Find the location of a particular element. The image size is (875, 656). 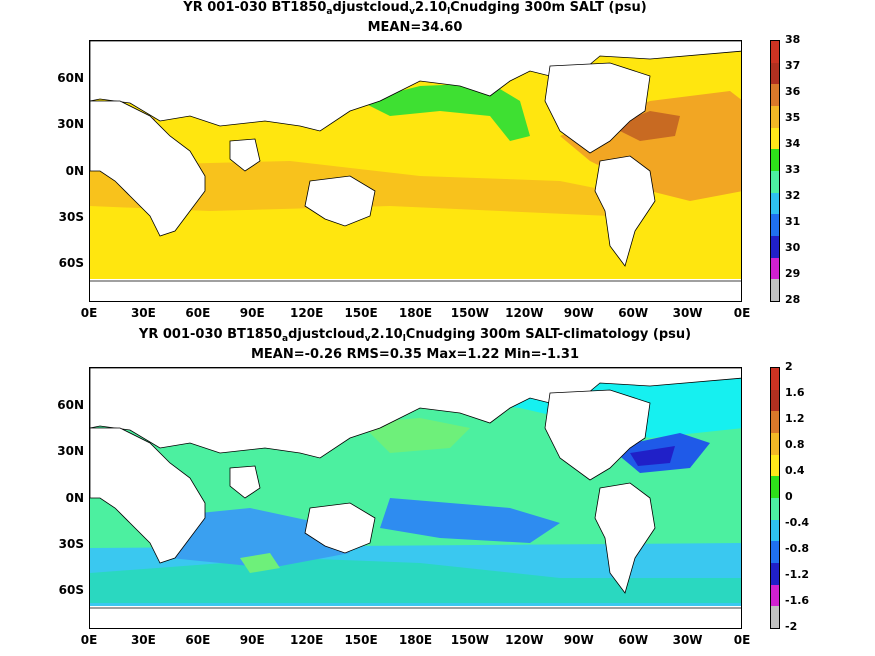

top-lat-label-30n: 30N is located at coordinates (70, 124).